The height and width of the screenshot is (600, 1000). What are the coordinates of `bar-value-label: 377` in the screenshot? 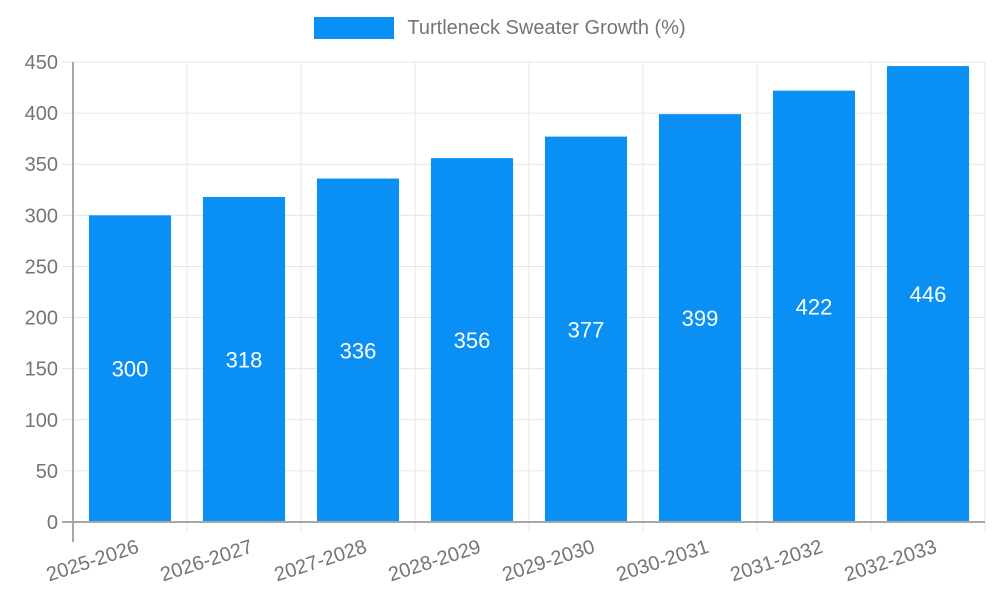 It's located at (586, 329).